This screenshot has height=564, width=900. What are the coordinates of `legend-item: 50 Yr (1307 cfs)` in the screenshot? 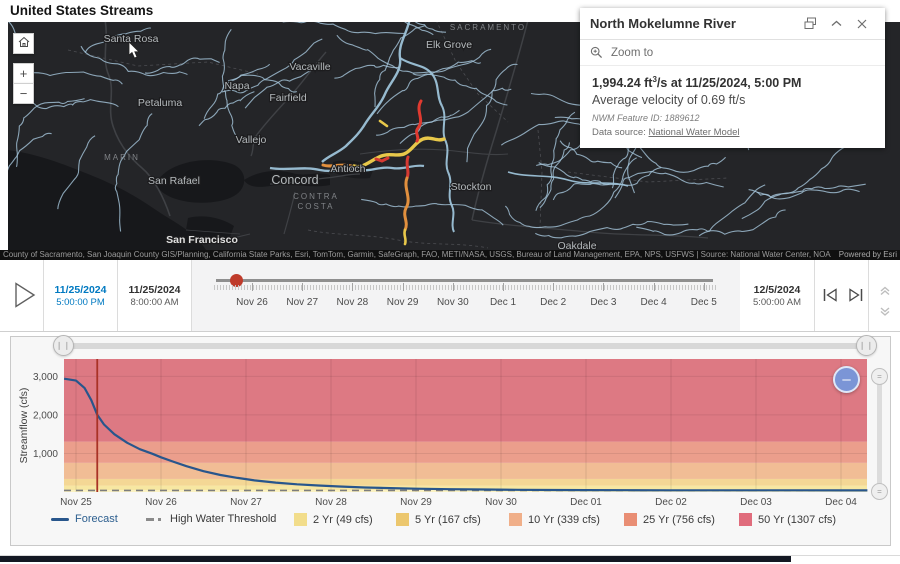 It's located at (787, 519).